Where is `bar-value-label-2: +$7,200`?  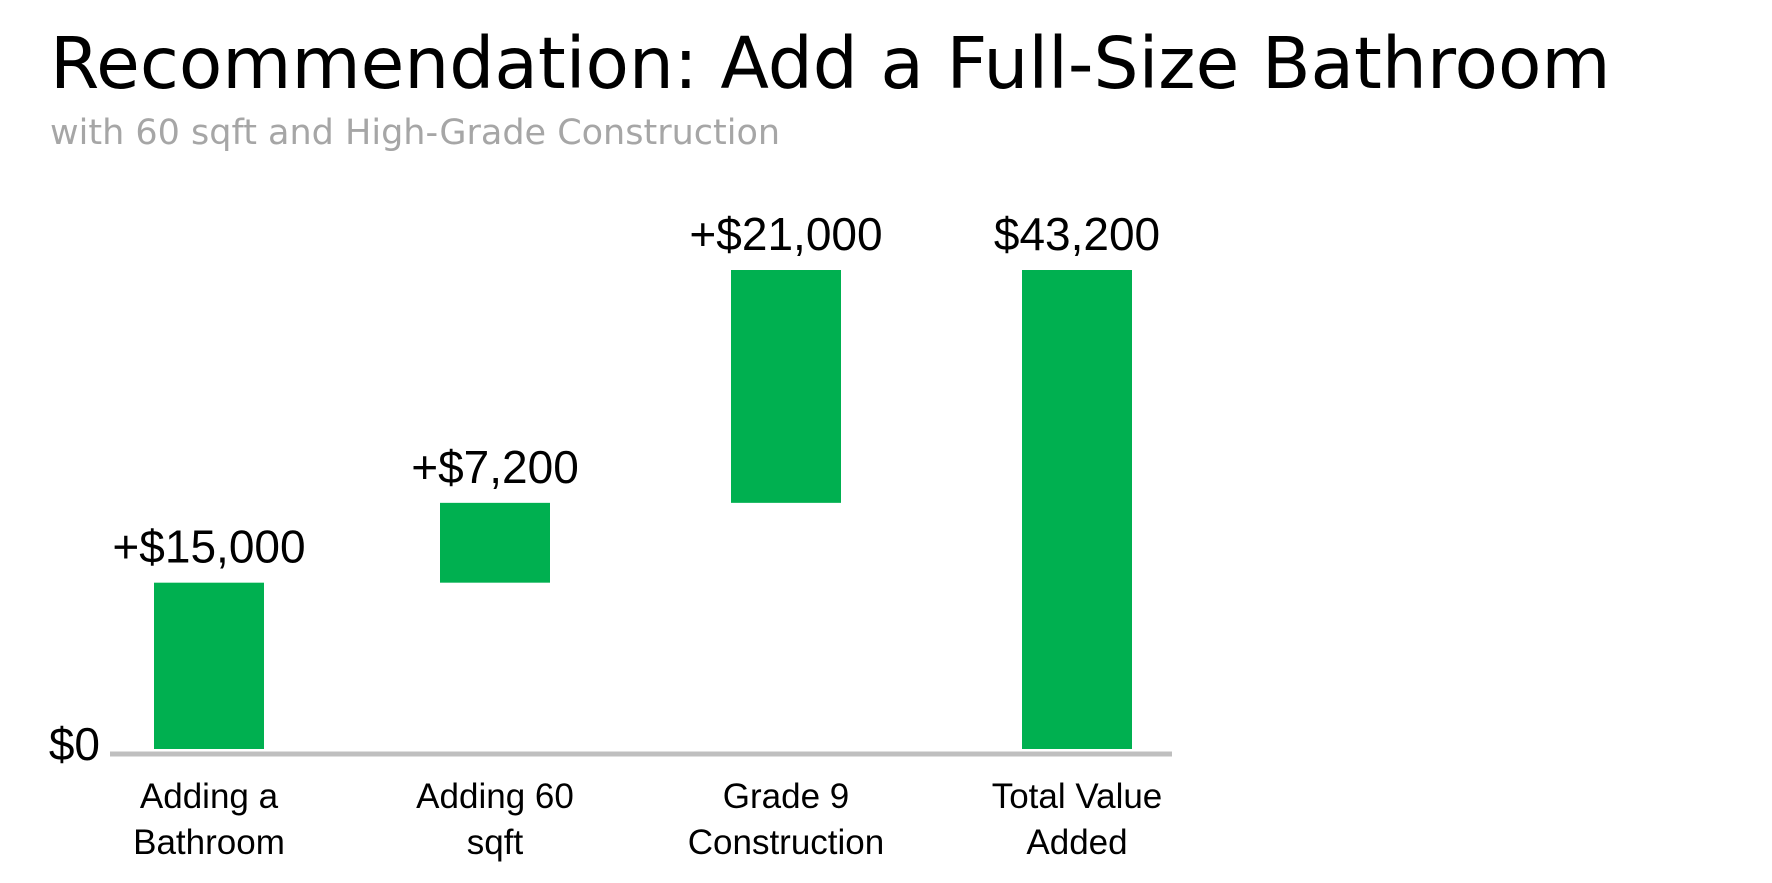 bar-value-label-2: +$7,200 is located at coordinates (495, 467).